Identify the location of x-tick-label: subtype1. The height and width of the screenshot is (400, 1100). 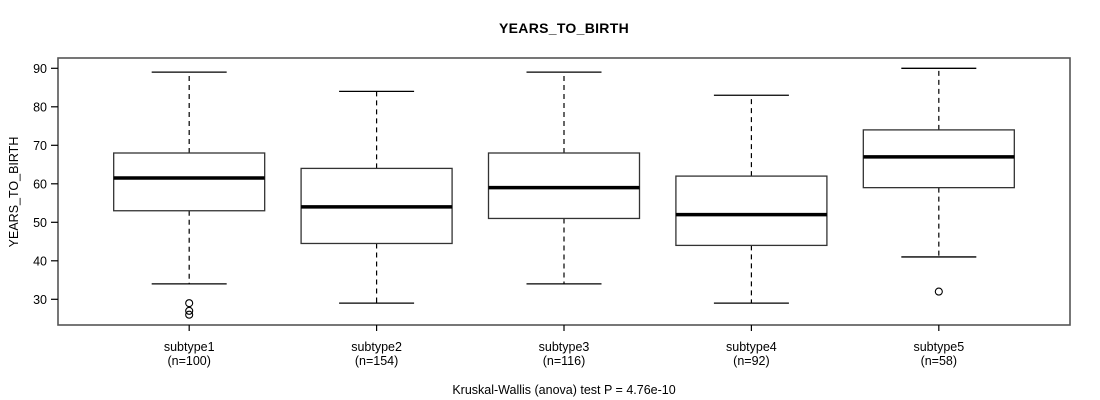
(189, 347).